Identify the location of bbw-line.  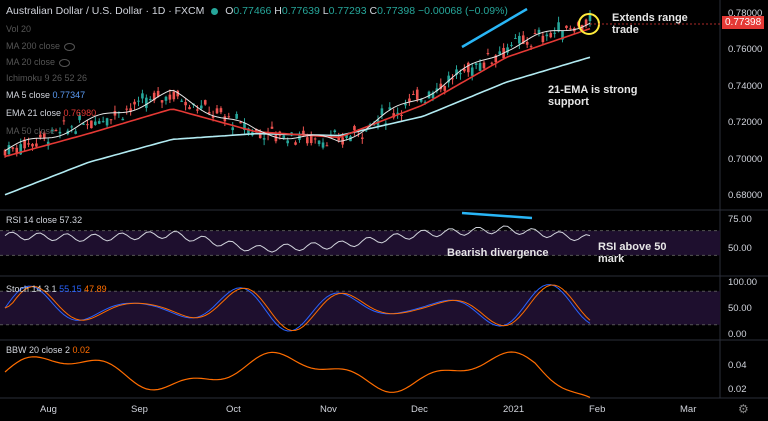
(297, 374).